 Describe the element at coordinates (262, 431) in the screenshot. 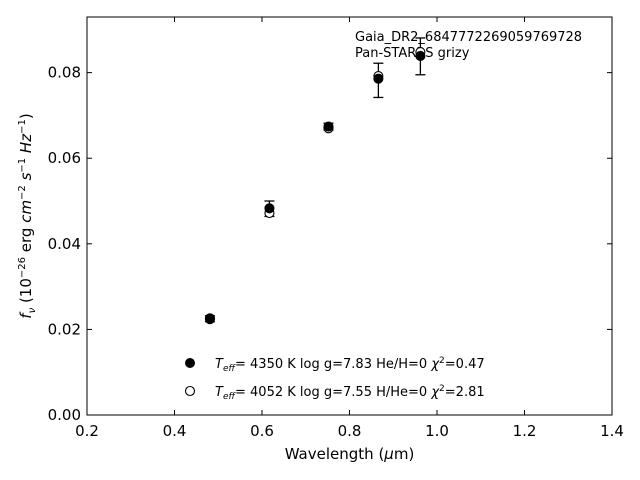

I see `x-tick-label: 0.6` at that location.